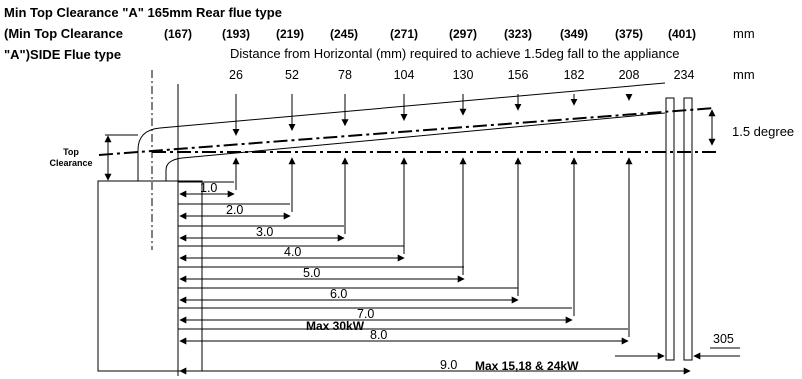 This screenshot has width=802, height=379. I want to click on fall-value: 234, so click(684, 75).